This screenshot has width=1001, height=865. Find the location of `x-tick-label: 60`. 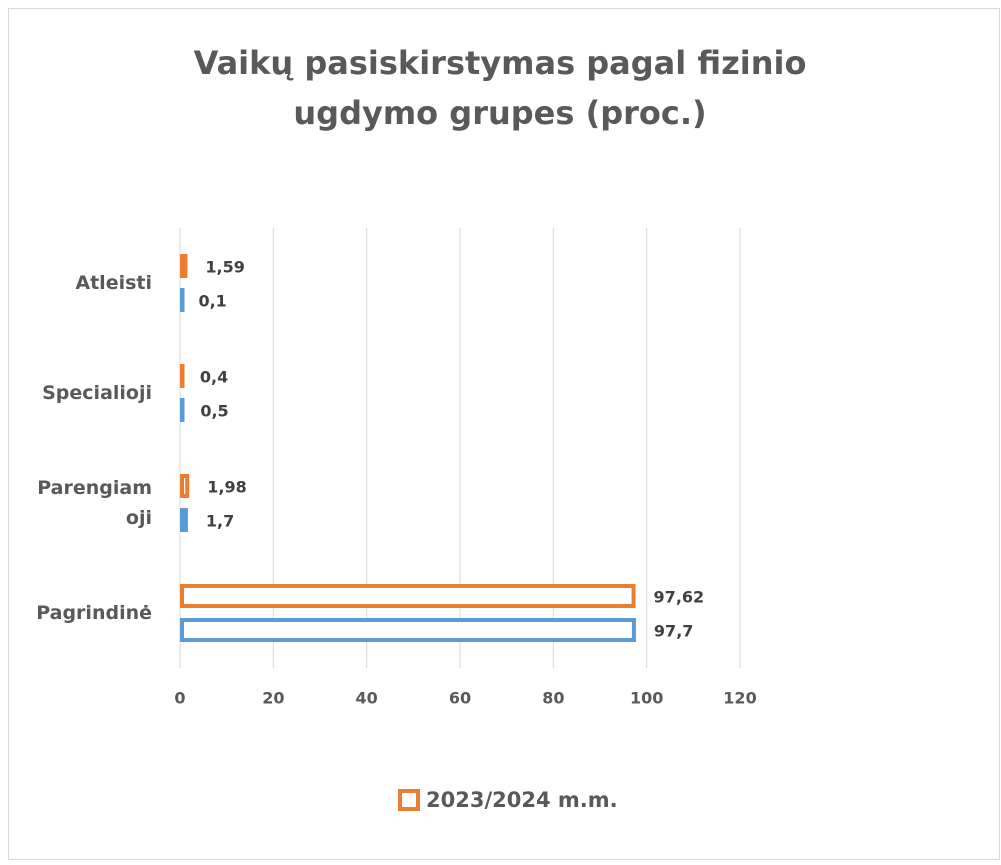

x-tick-label: 60 is located at coordinates (460, 698).